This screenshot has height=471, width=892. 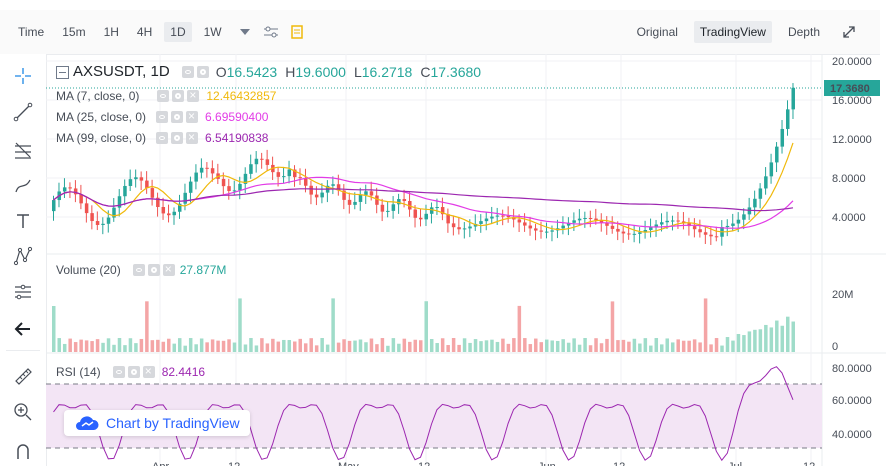 What do you see at coordinates (290, 71) in the screenshot?
I see `ohlc-high-label: H` at bounding box center [290, 71].